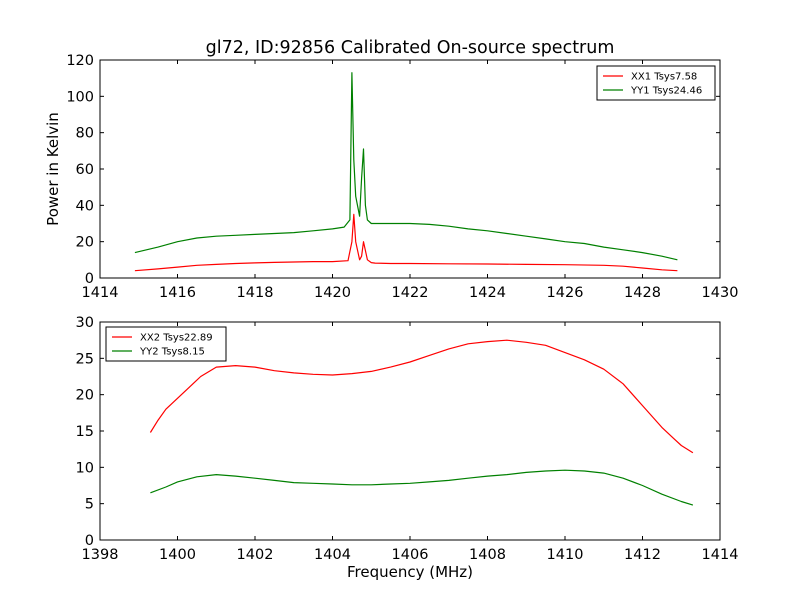 The image size is (800, 600). Describe the element at coordinates (89, 505) in the screenshot. I see `bottom-ytick-label: 5` at that location.